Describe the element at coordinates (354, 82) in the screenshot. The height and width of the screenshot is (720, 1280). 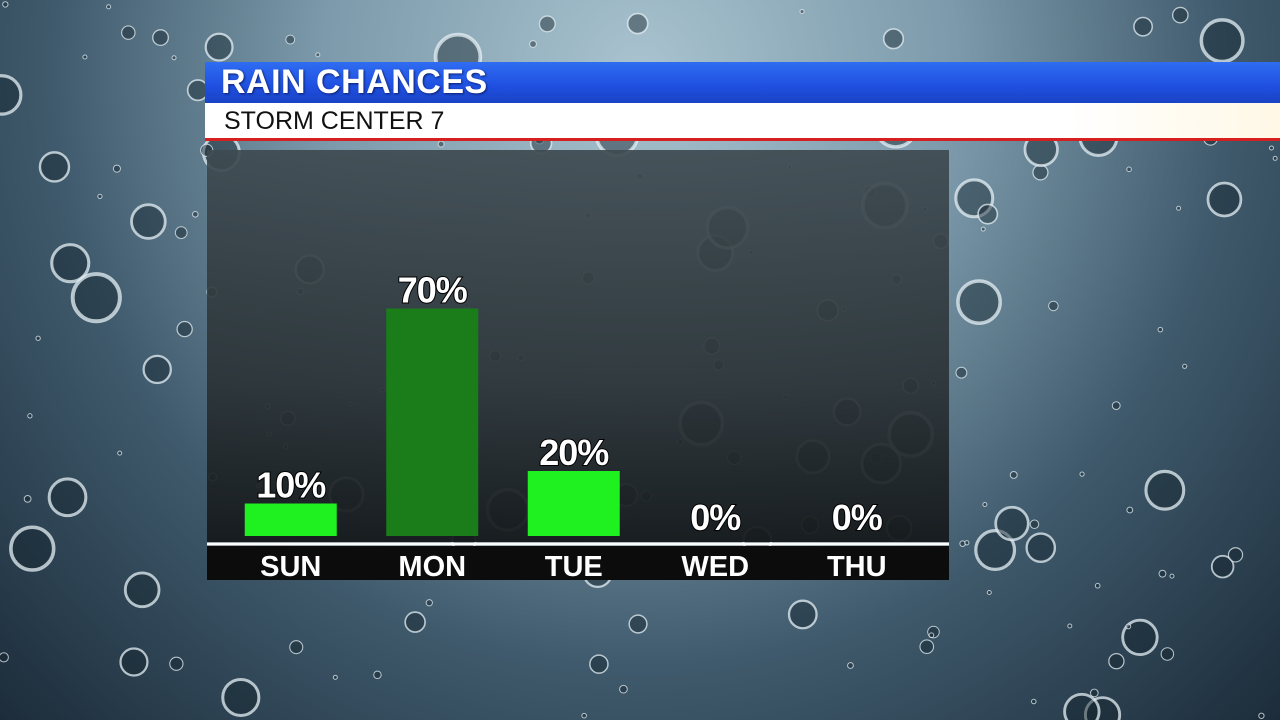
I see `chart-title: RAIN CHANCES` at that location.